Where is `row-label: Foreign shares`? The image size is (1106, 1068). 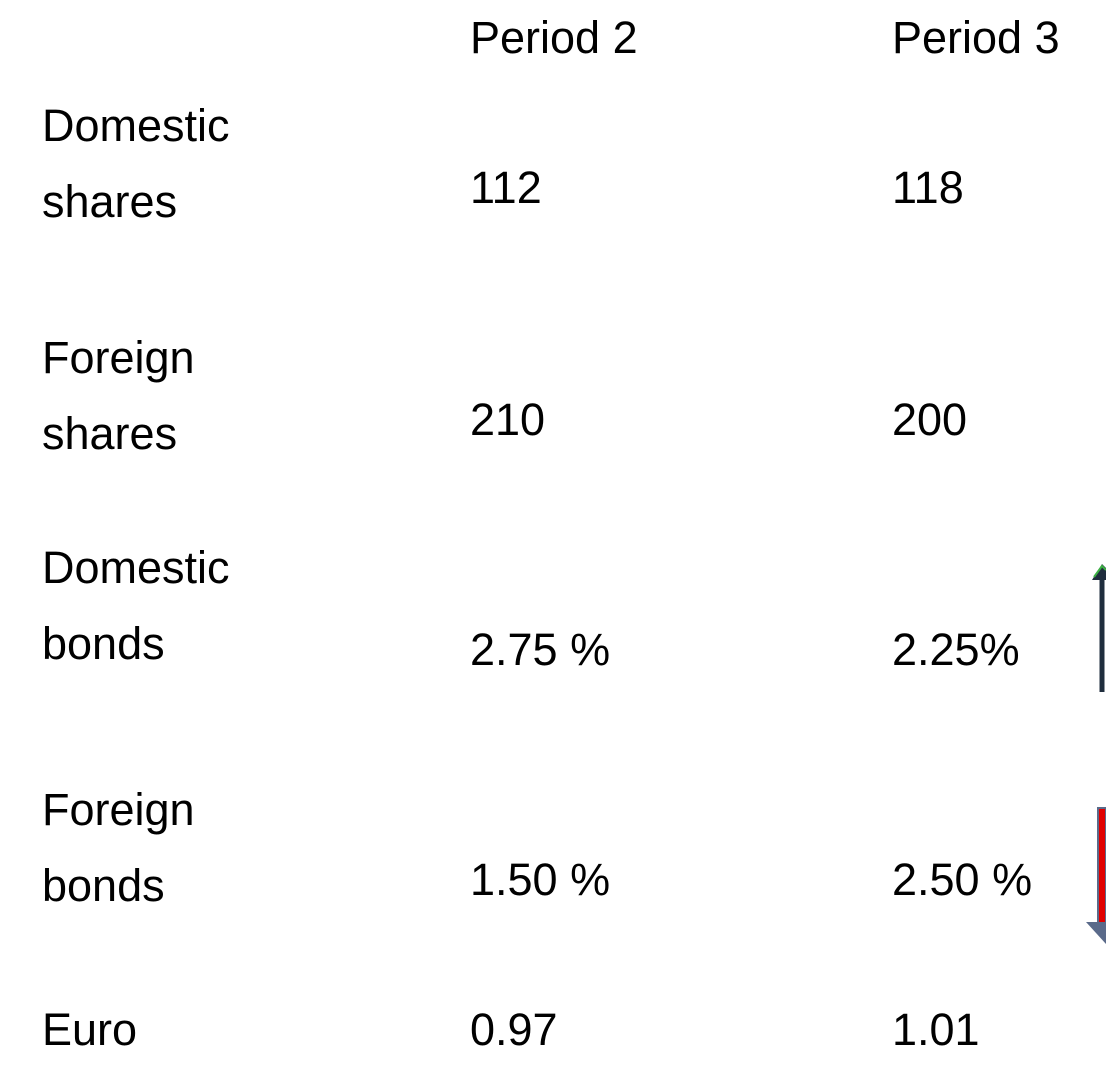 row-label: Foreign shares is located at coordinates (118, 395).